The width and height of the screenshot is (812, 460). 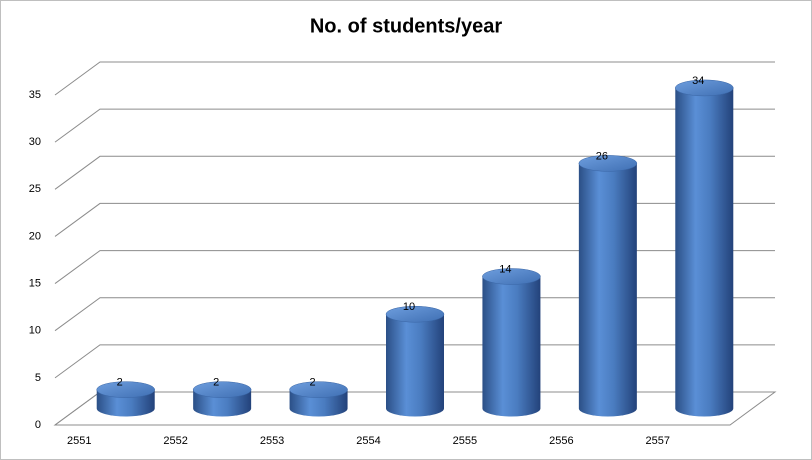 What do you see at coordinates (35, 189) in the screenshot?
I see `y-tick-label: 25` at bounding box center [35, 189].